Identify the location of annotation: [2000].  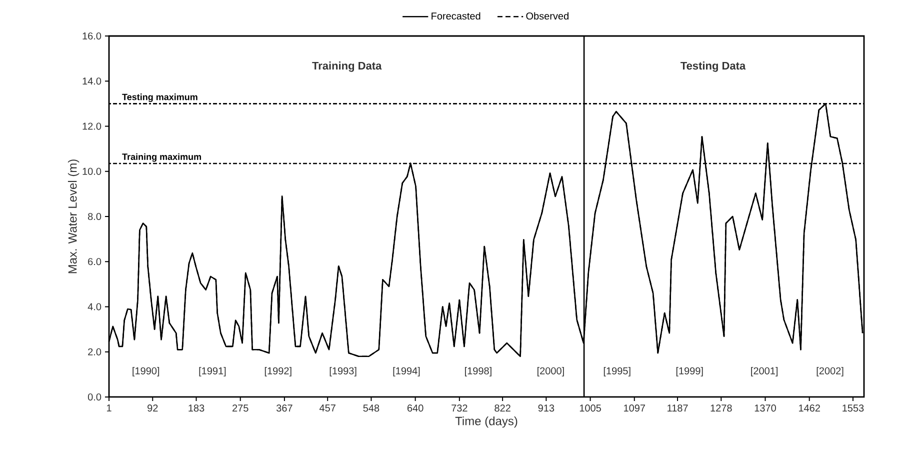
(550, 371).